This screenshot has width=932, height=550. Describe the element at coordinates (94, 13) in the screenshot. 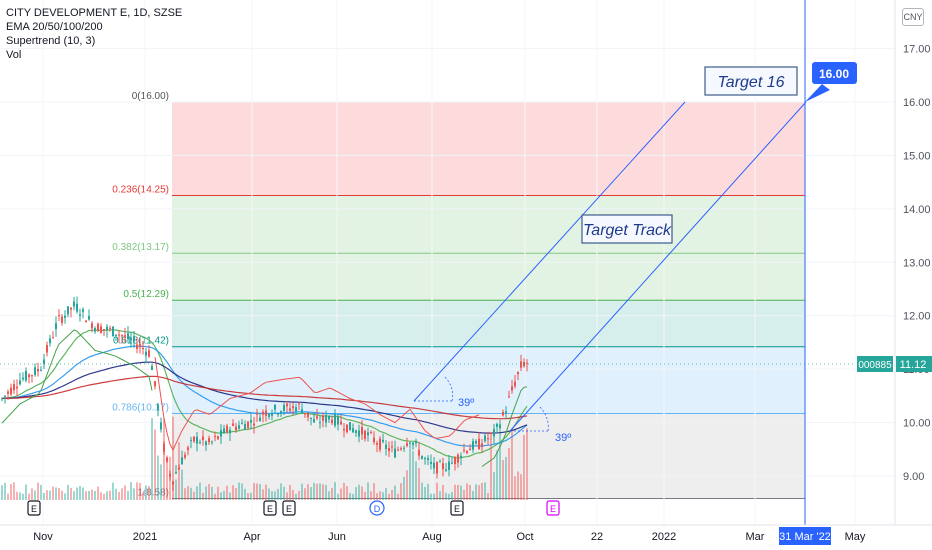

I see `legend-symbol: CITY DEVELOPMENT E, 1D, SZSE` at that location.